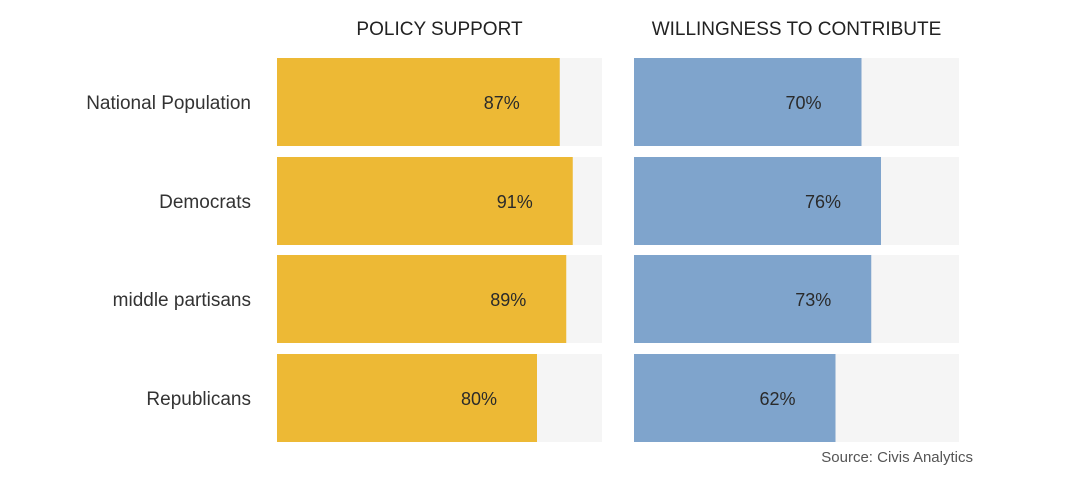  What do you see at coordinates (205, 202) in the screenshot?
I see `category-label: Democrats` at bounding box center [205, 202].